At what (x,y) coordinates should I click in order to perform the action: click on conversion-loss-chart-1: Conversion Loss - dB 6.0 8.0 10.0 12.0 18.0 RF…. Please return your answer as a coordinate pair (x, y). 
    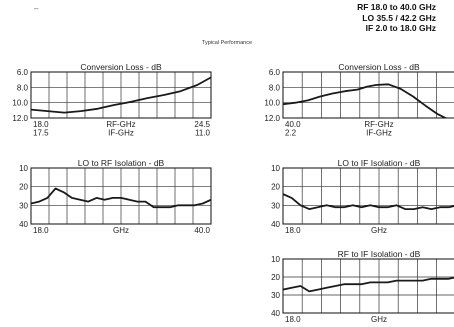
    Looking at the image, I should click on (112, 100).